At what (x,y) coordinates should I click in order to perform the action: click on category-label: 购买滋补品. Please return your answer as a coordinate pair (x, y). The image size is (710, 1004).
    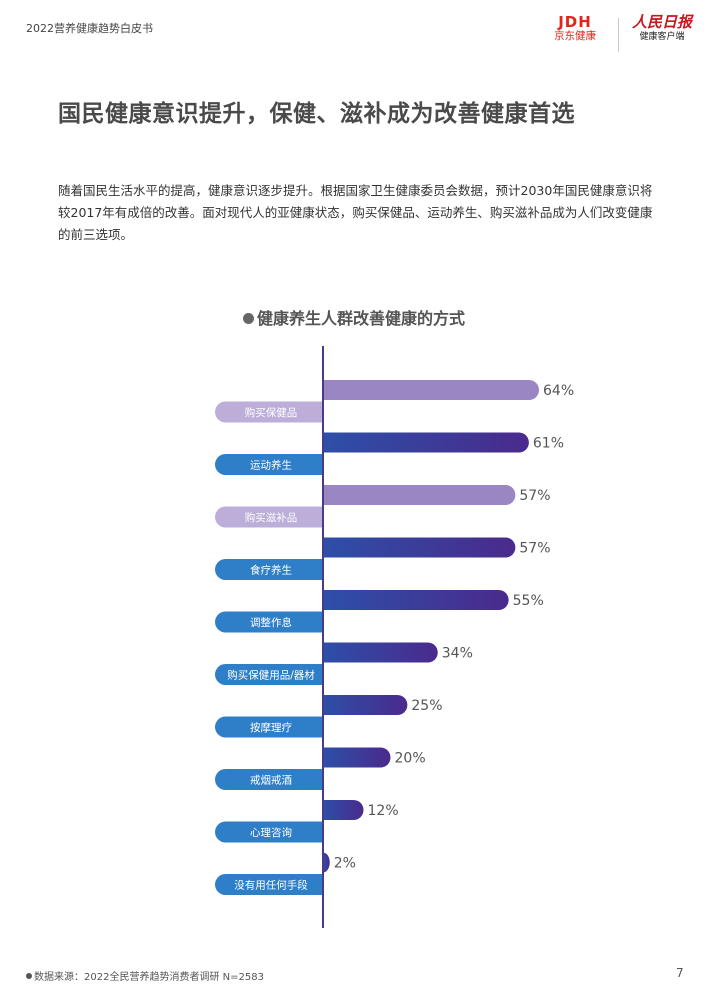
    Looking at the image, I should click on (271, 517).